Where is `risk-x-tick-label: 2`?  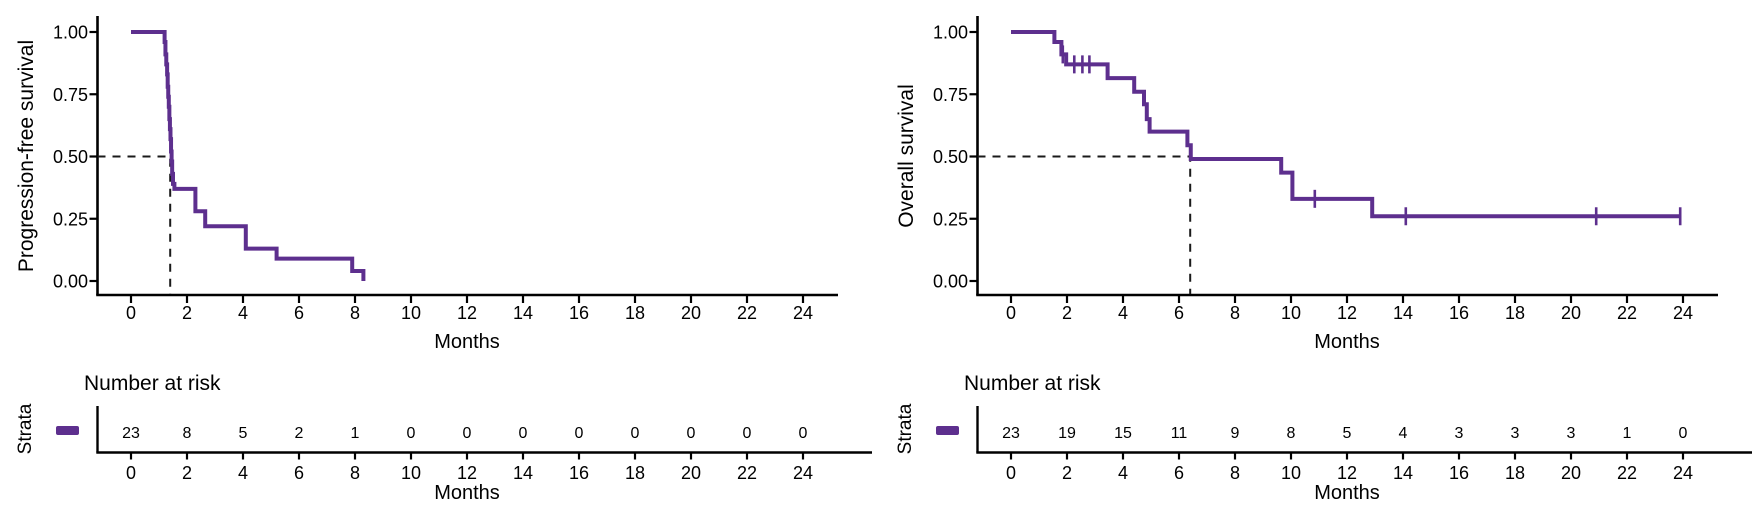 risk-x-tick-label: 2 is located at coordinates (1067, 473).